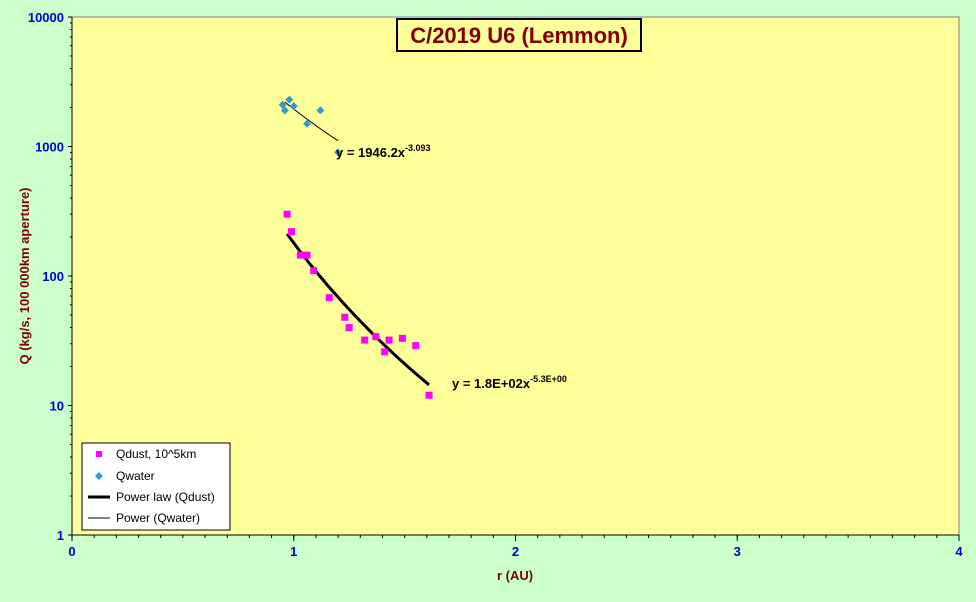 Image resolution: width=976 pixels, height=602 pixels. I want to click on chart-title: C/2019 U6 (Lemmon), so click(519, 35).